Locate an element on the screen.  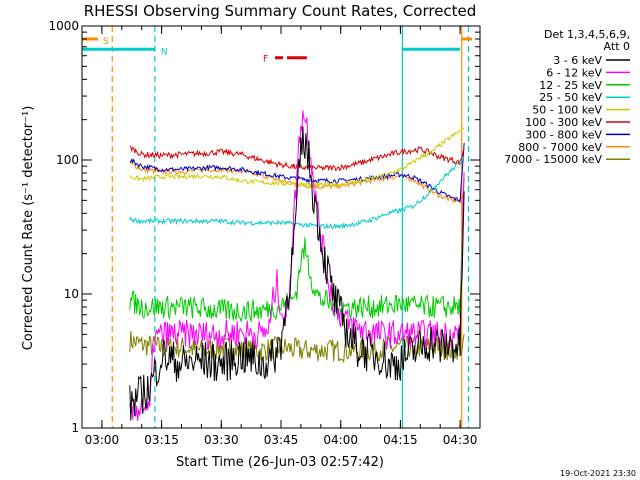
legend-label-2: 12 - 25 keV is located at coordinates (570, 85).